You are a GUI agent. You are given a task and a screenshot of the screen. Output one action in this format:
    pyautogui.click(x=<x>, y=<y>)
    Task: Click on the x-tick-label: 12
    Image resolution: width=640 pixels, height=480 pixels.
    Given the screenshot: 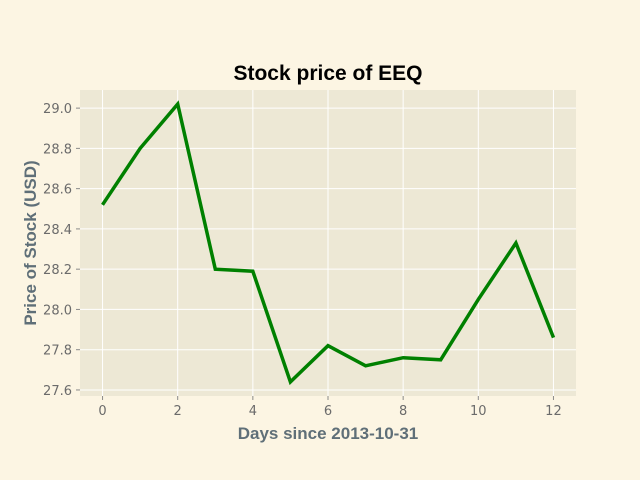 What is the action you would take?
    pyautogui.click(x=553, y=411)
    